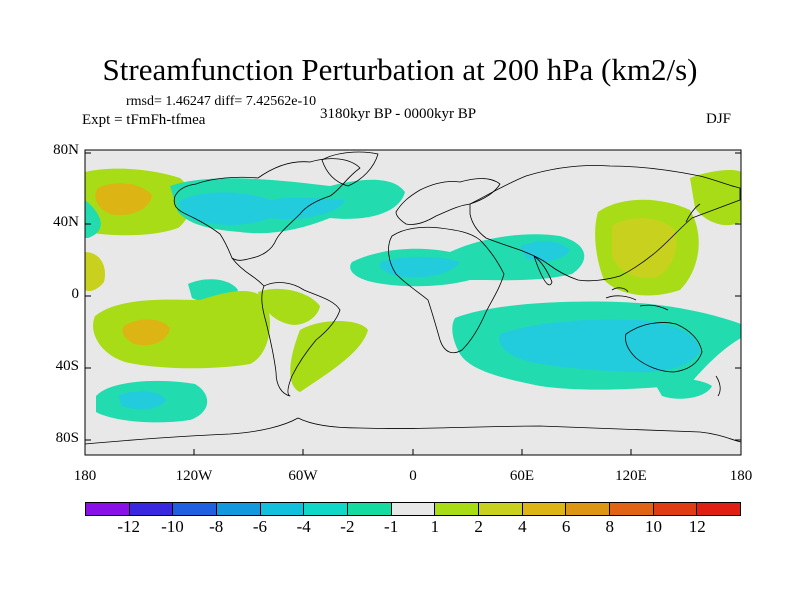 The width and height of the screenshot is (800, 600). What do you see at coordinates (398, 114) in the screenshot?
I see `time-period-label: 3180kyr BP - 0000kyr BP` at bounding box center [398, 114].